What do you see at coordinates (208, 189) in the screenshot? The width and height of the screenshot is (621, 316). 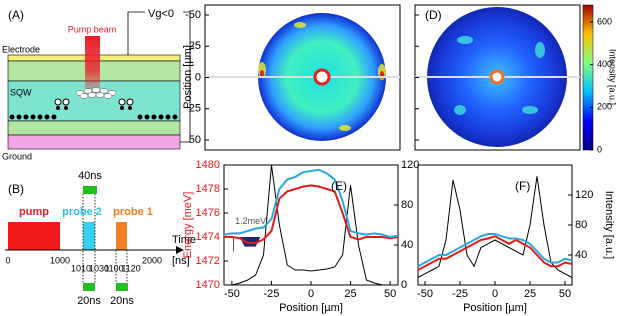 I see `y-tick-label: 1478` at bounding box center [208, 189].